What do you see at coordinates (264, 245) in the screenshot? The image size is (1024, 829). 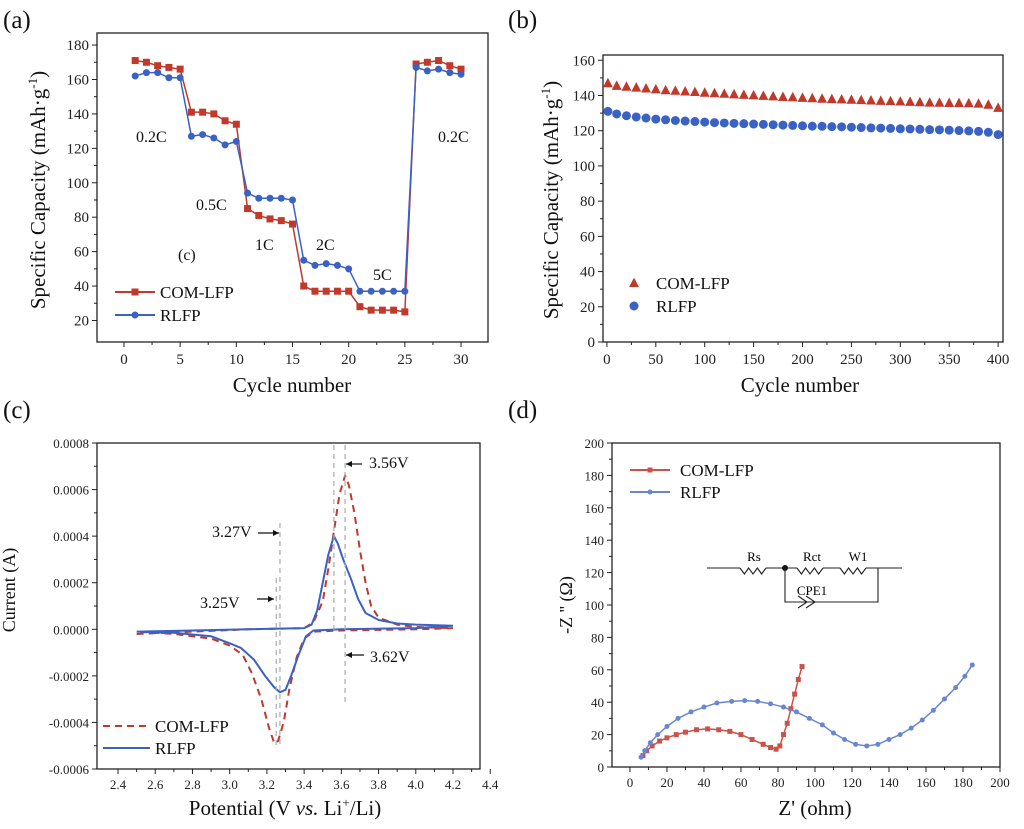 I see `rate-annotation: 1C` at bounding box center [264, 245].